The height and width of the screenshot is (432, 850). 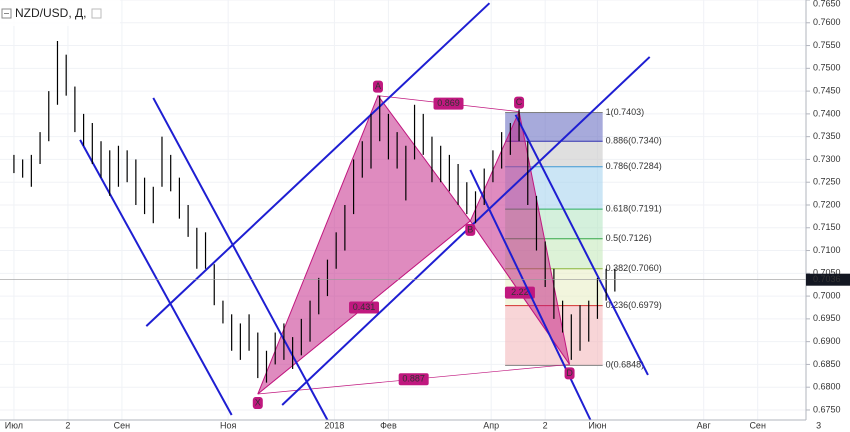 I want to click on y-tick-label: 0.7200, so click(x=827, y=204).